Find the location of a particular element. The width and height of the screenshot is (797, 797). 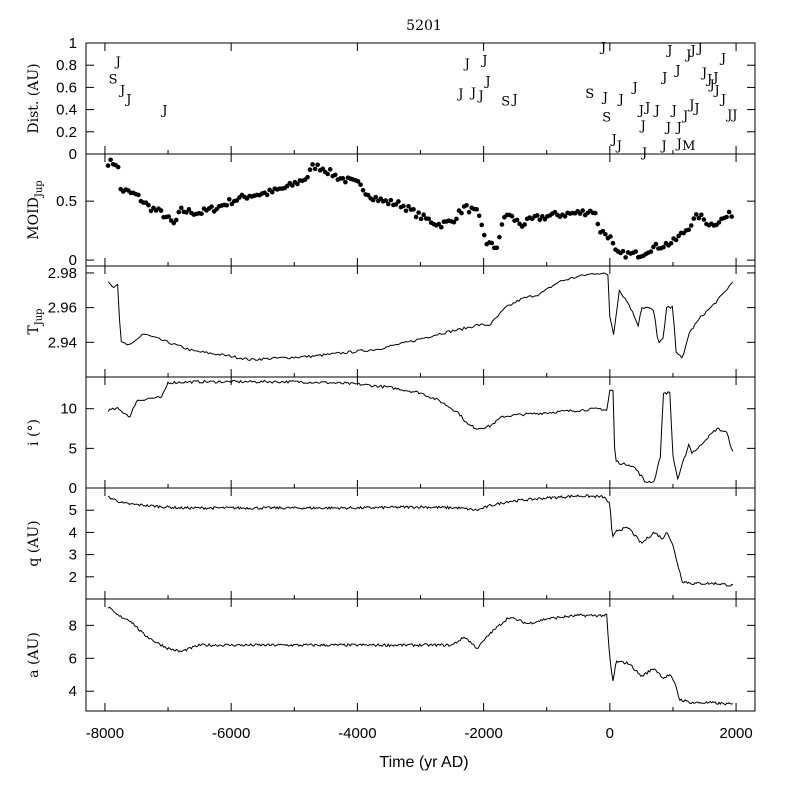

y-axis-label-subscript: Jup is located at coordinates (39, 317).